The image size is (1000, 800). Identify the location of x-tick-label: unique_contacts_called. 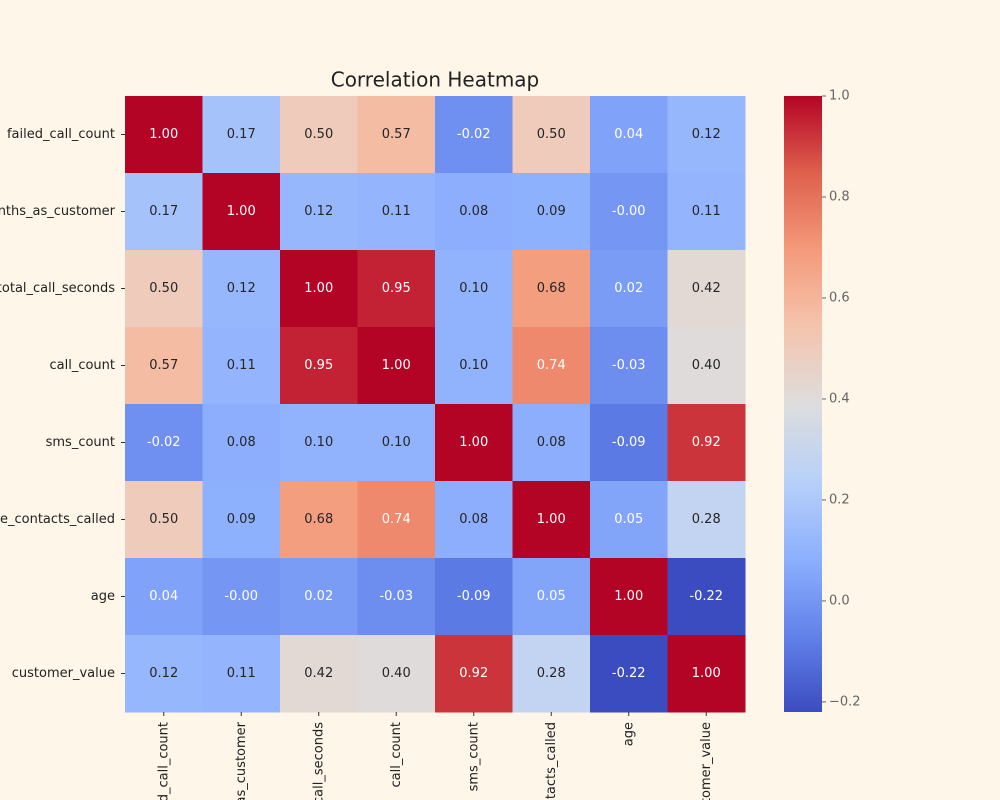
(551, 761).